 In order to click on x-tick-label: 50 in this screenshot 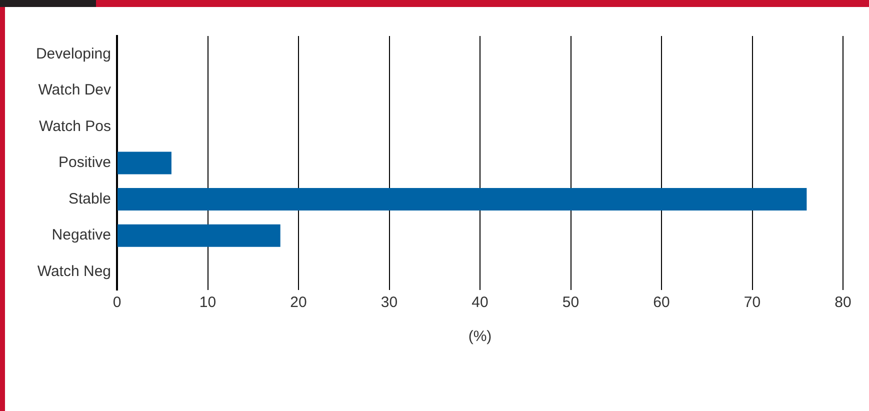, I will do `click(571, 303)`.